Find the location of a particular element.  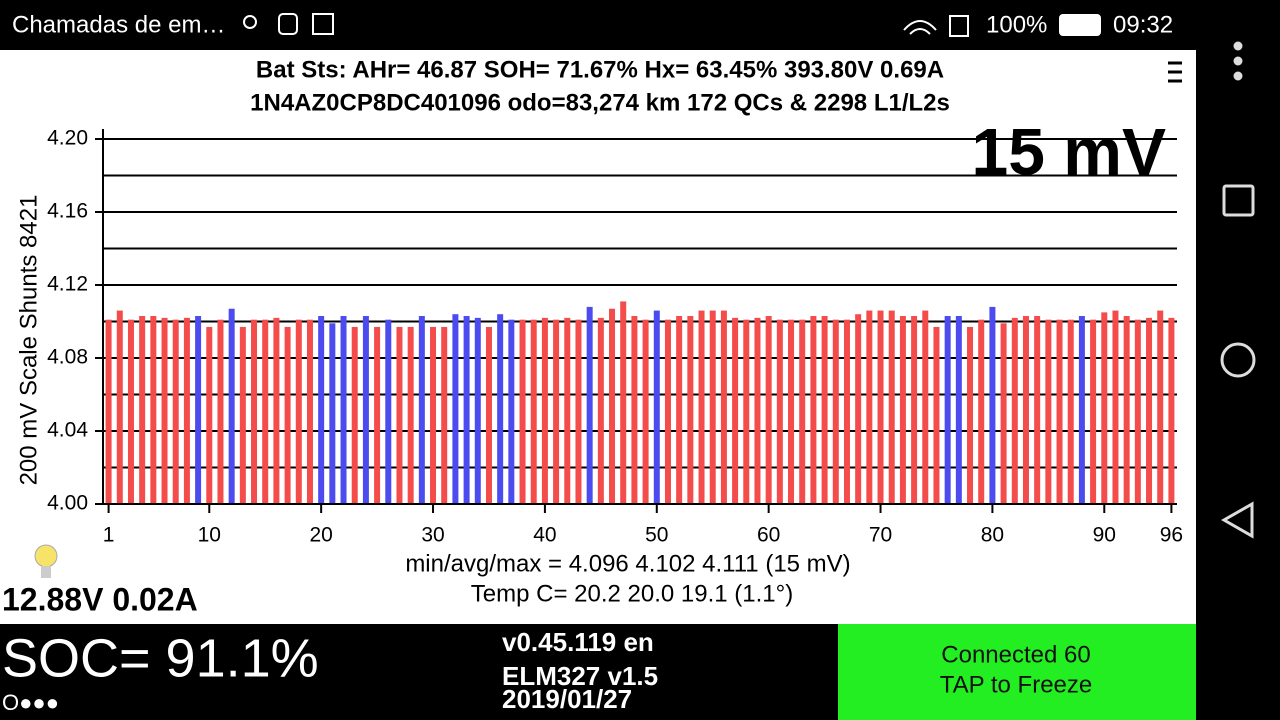

x-tick-label: 20 is located at coordinates (320, 535).